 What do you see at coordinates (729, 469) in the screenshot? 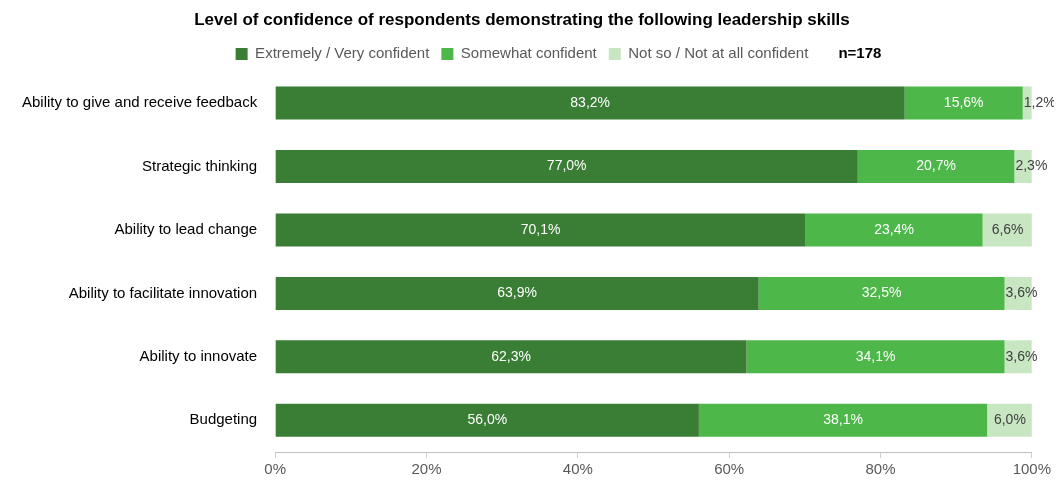
I see `x-tick-label: 60%` at bounding box center [729, 469].